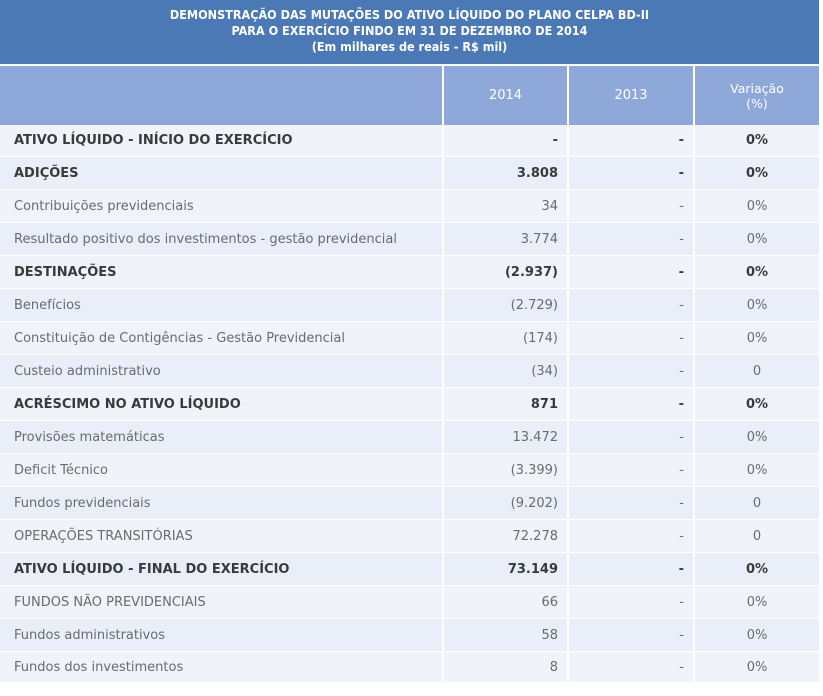  I want to click on row-value-2014: -, so click(506, 141).